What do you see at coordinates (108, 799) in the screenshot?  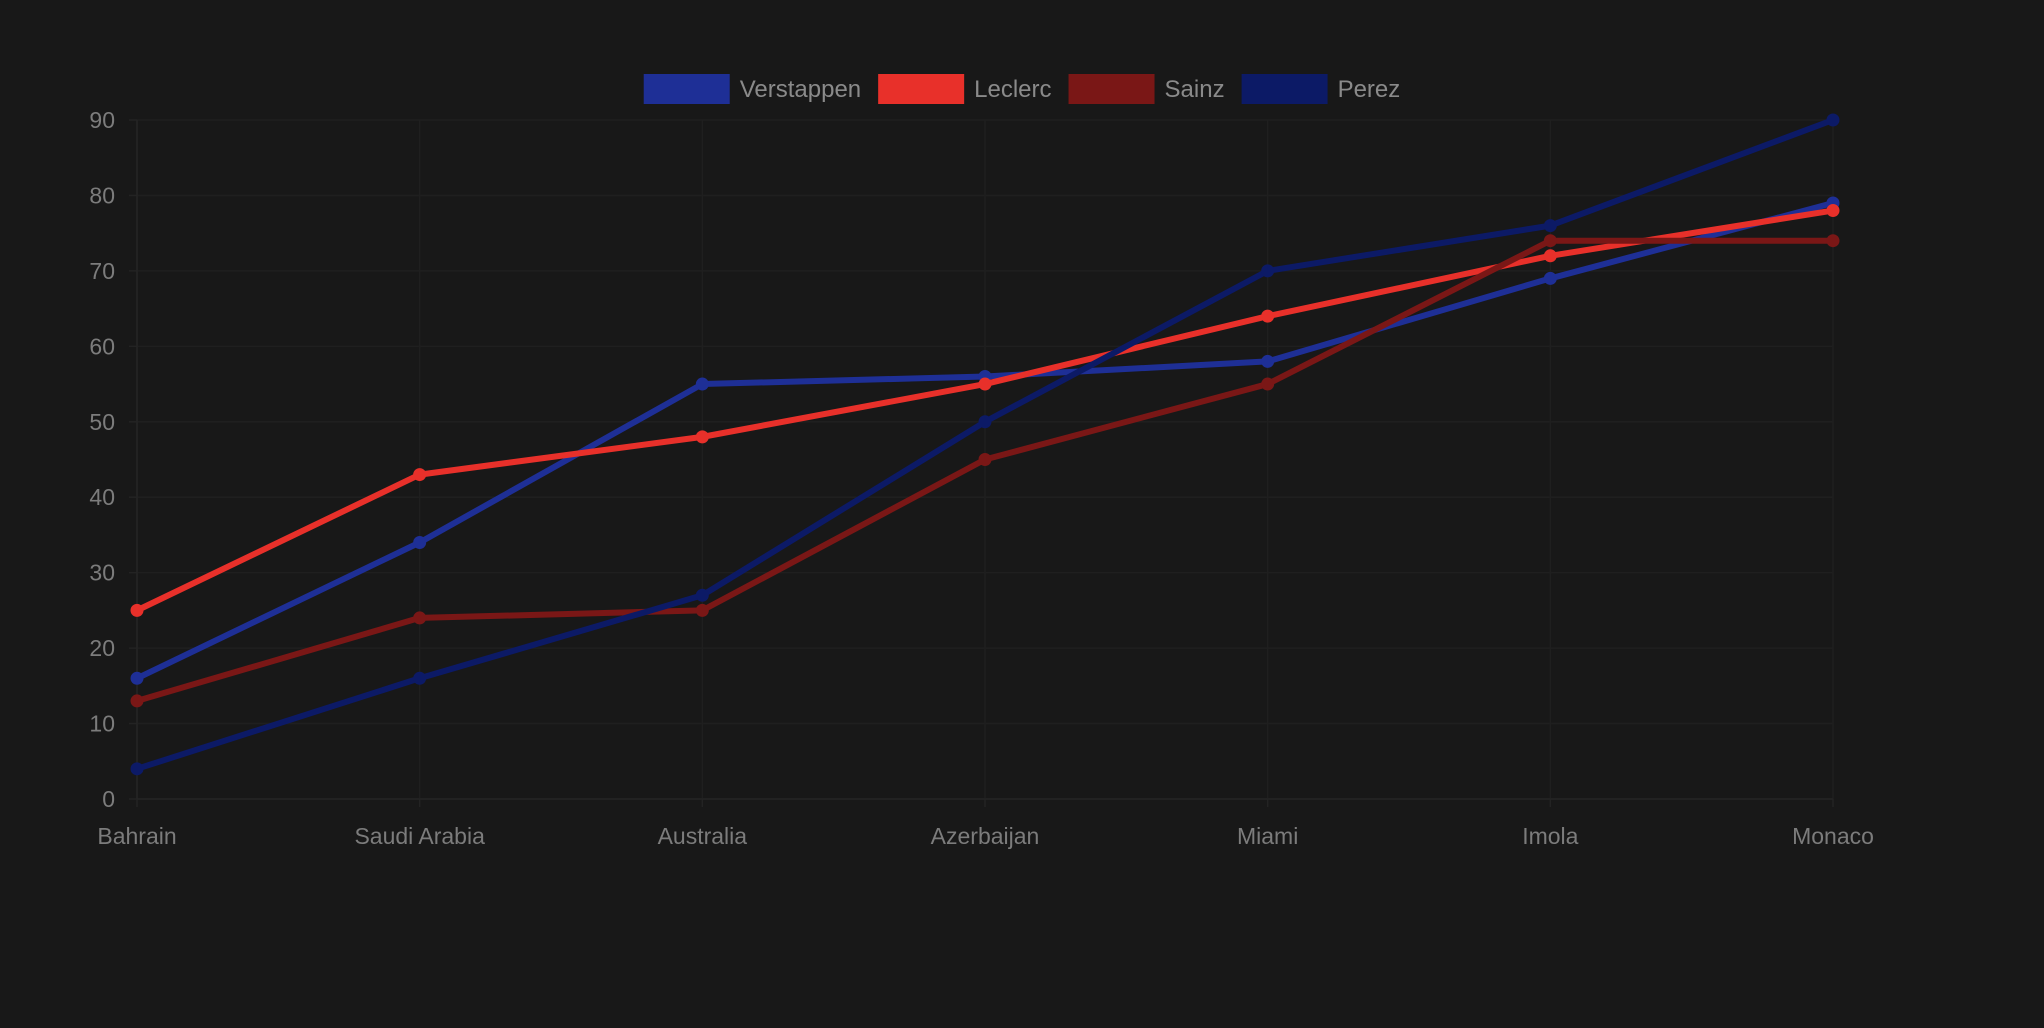 I see `y-tick-label: 0` at bounding box center [108, 799].